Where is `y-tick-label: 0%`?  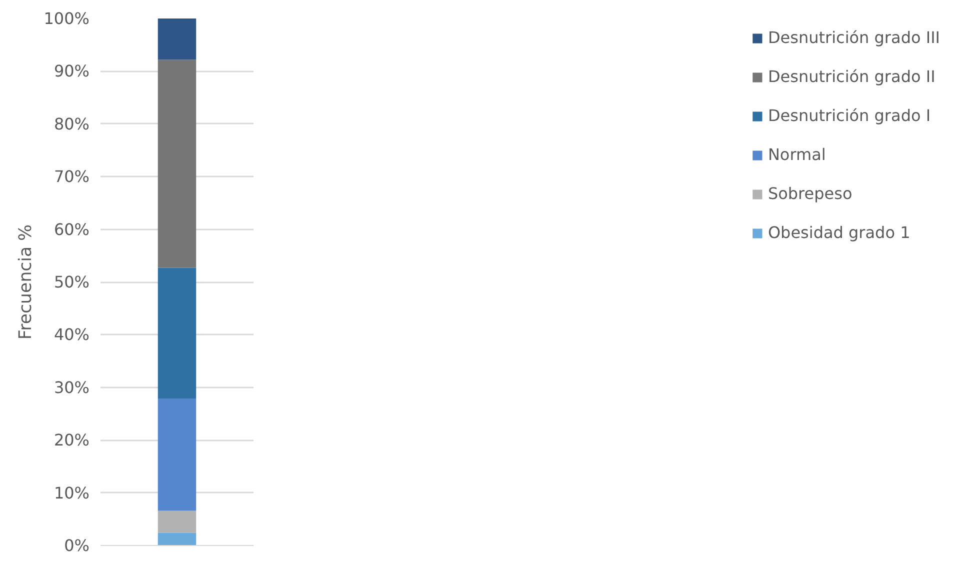
y-tick-label: 0% is located at coordinates (77, 545).